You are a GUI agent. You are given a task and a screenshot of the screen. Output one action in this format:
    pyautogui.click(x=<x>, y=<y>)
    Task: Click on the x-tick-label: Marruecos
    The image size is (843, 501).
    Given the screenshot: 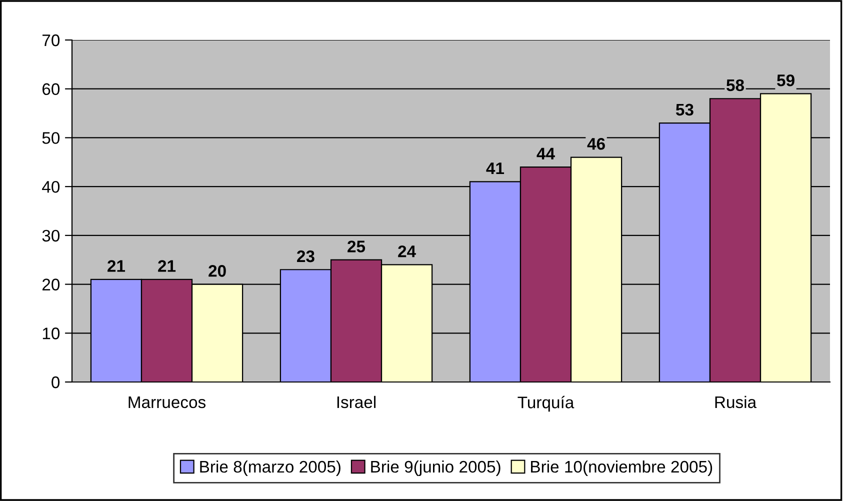 What is the action you would take?
    pyautogui.click(x=167, y=402)
    